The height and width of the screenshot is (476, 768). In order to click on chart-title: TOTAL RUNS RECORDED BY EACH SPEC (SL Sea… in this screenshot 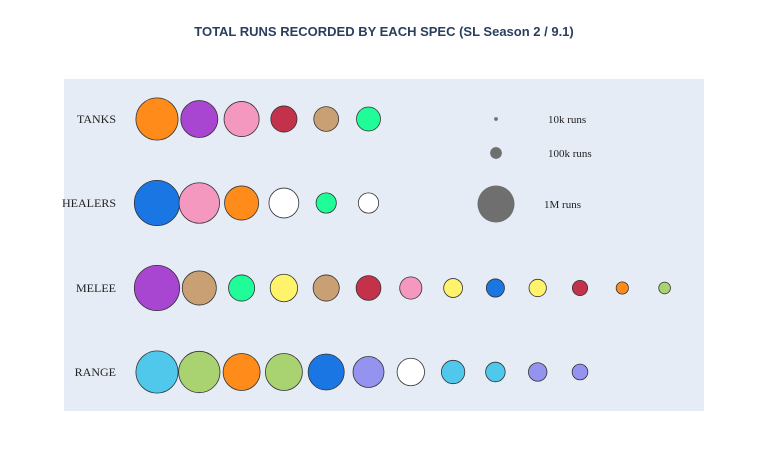, I will do `click(384, 31)`.